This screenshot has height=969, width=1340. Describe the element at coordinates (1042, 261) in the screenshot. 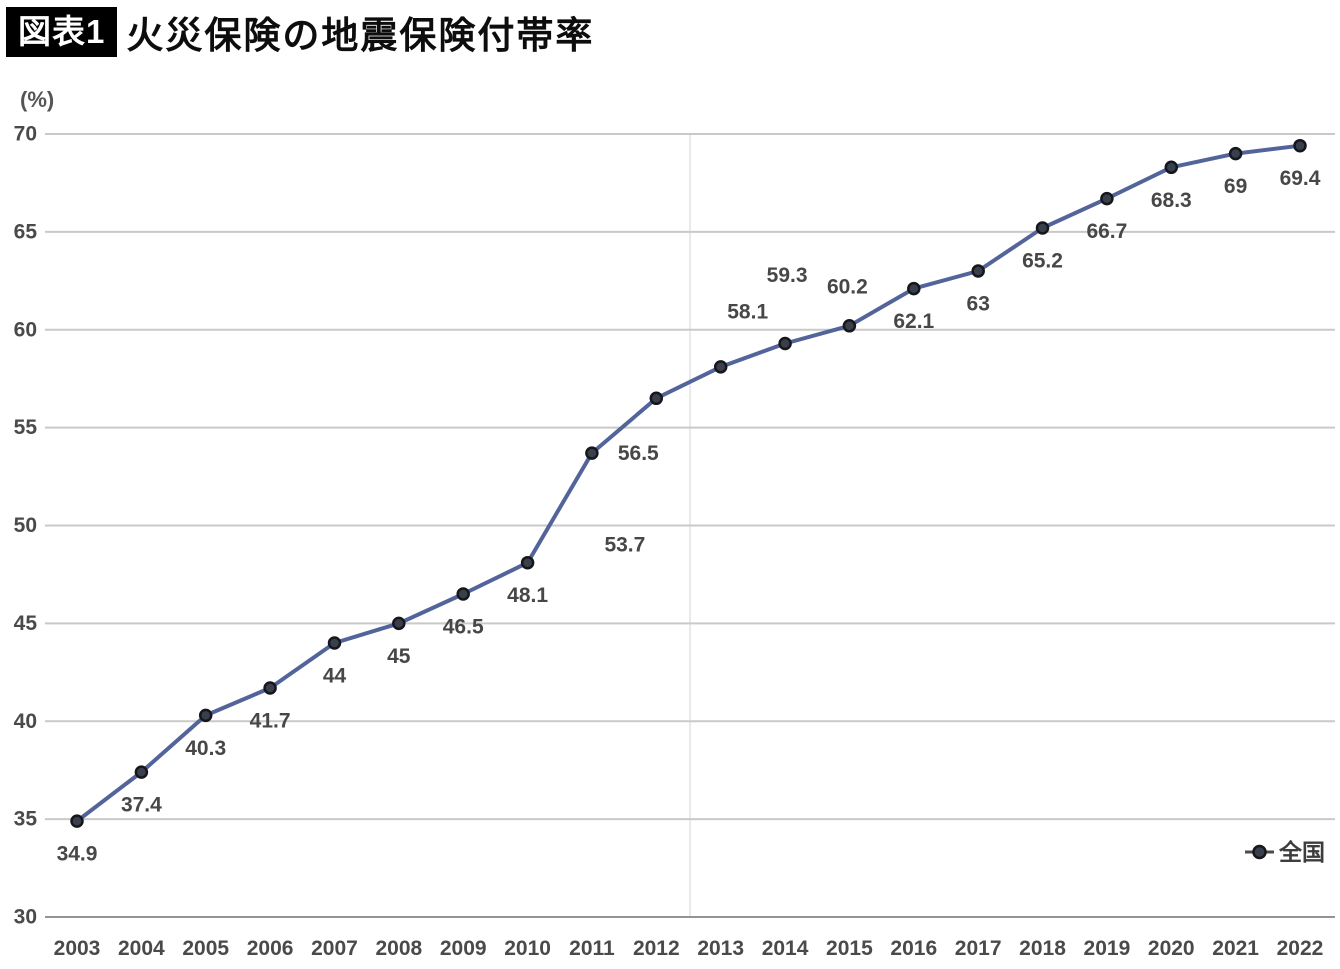

I see `data-point-label: 65.2` at that location.